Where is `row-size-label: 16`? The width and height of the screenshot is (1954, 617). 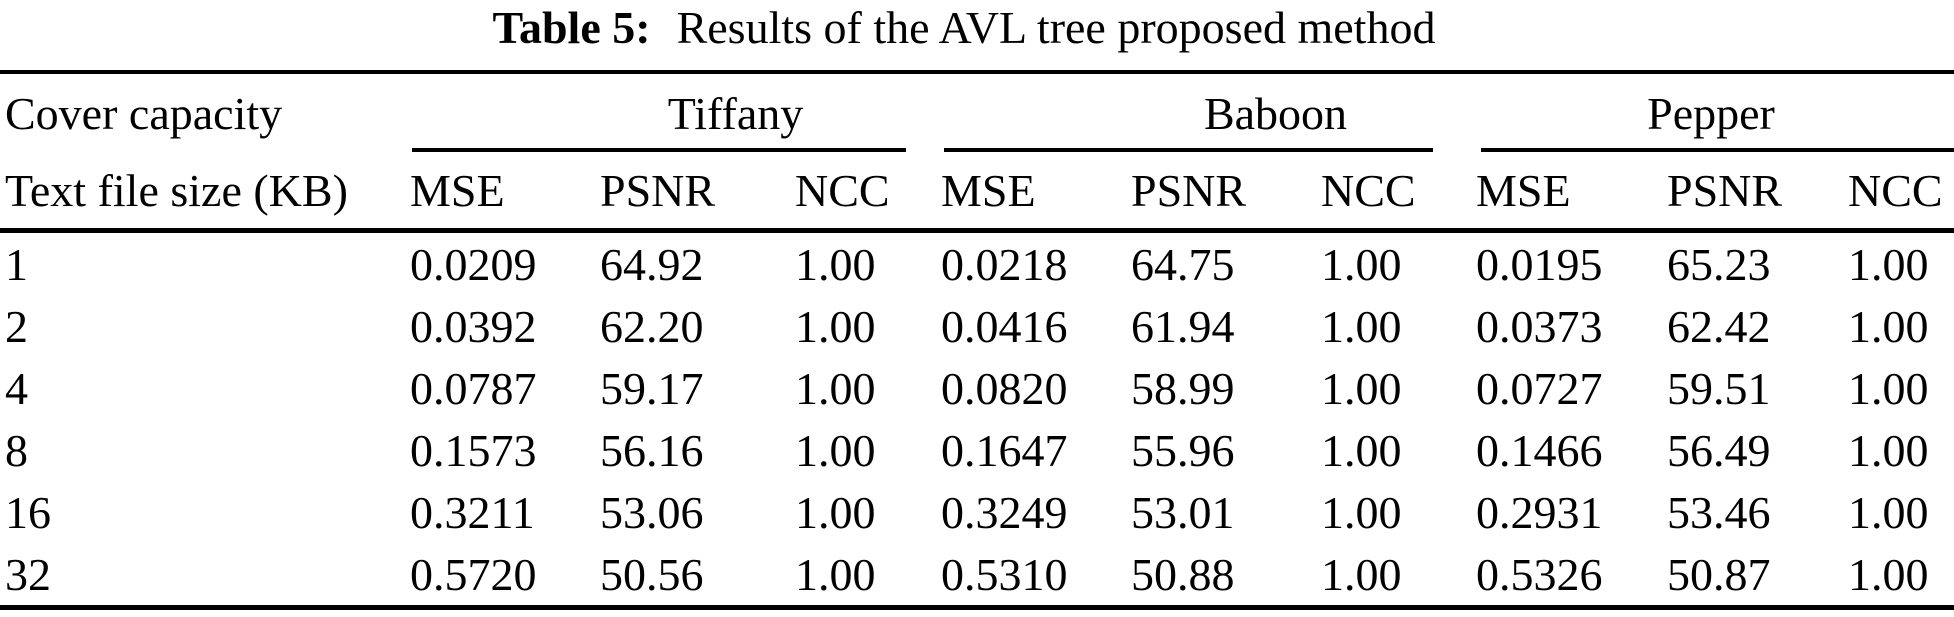 row-size-label: 16 is located at coordinates (28, 512).